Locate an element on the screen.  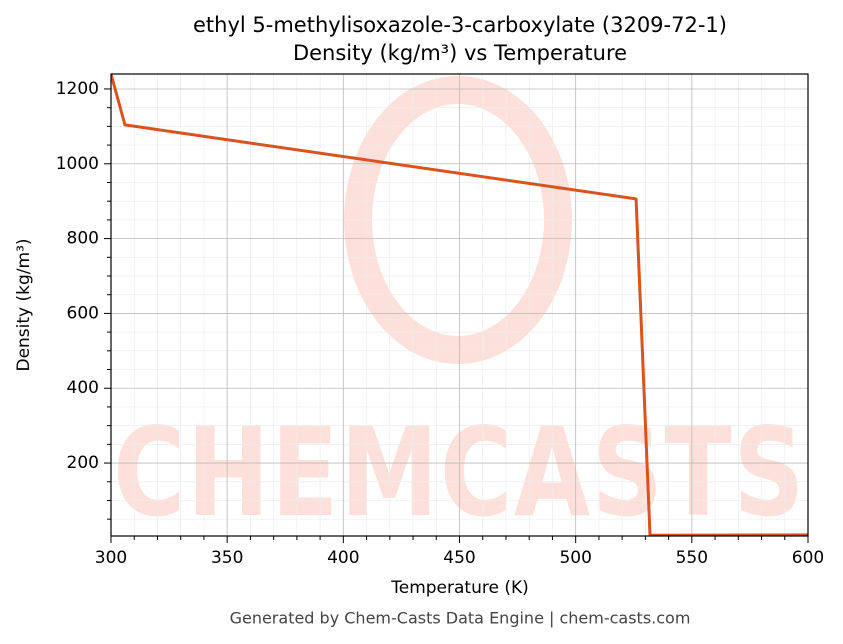
x-axis-label: Temperature (K) is located at coordinates (459, 588).